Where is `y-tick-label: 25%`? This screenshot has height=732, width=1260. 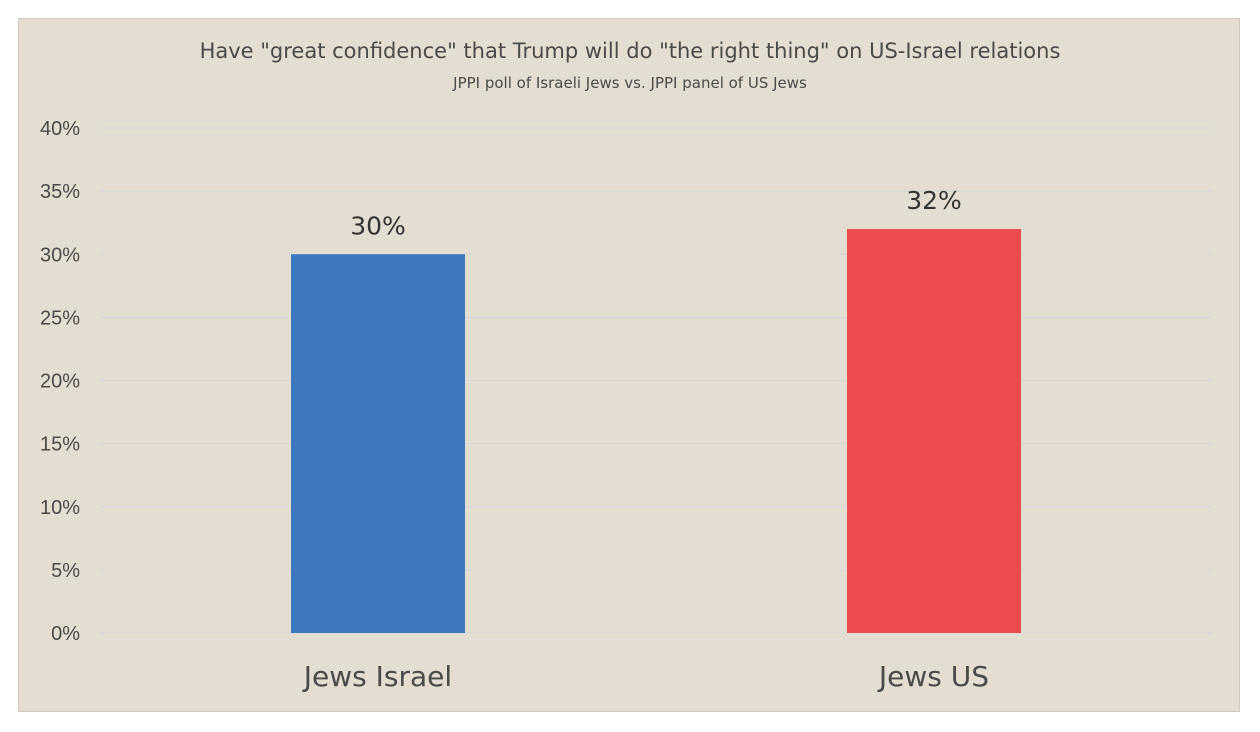
y-tick-label: 25% is located at coordinates (60, 318).